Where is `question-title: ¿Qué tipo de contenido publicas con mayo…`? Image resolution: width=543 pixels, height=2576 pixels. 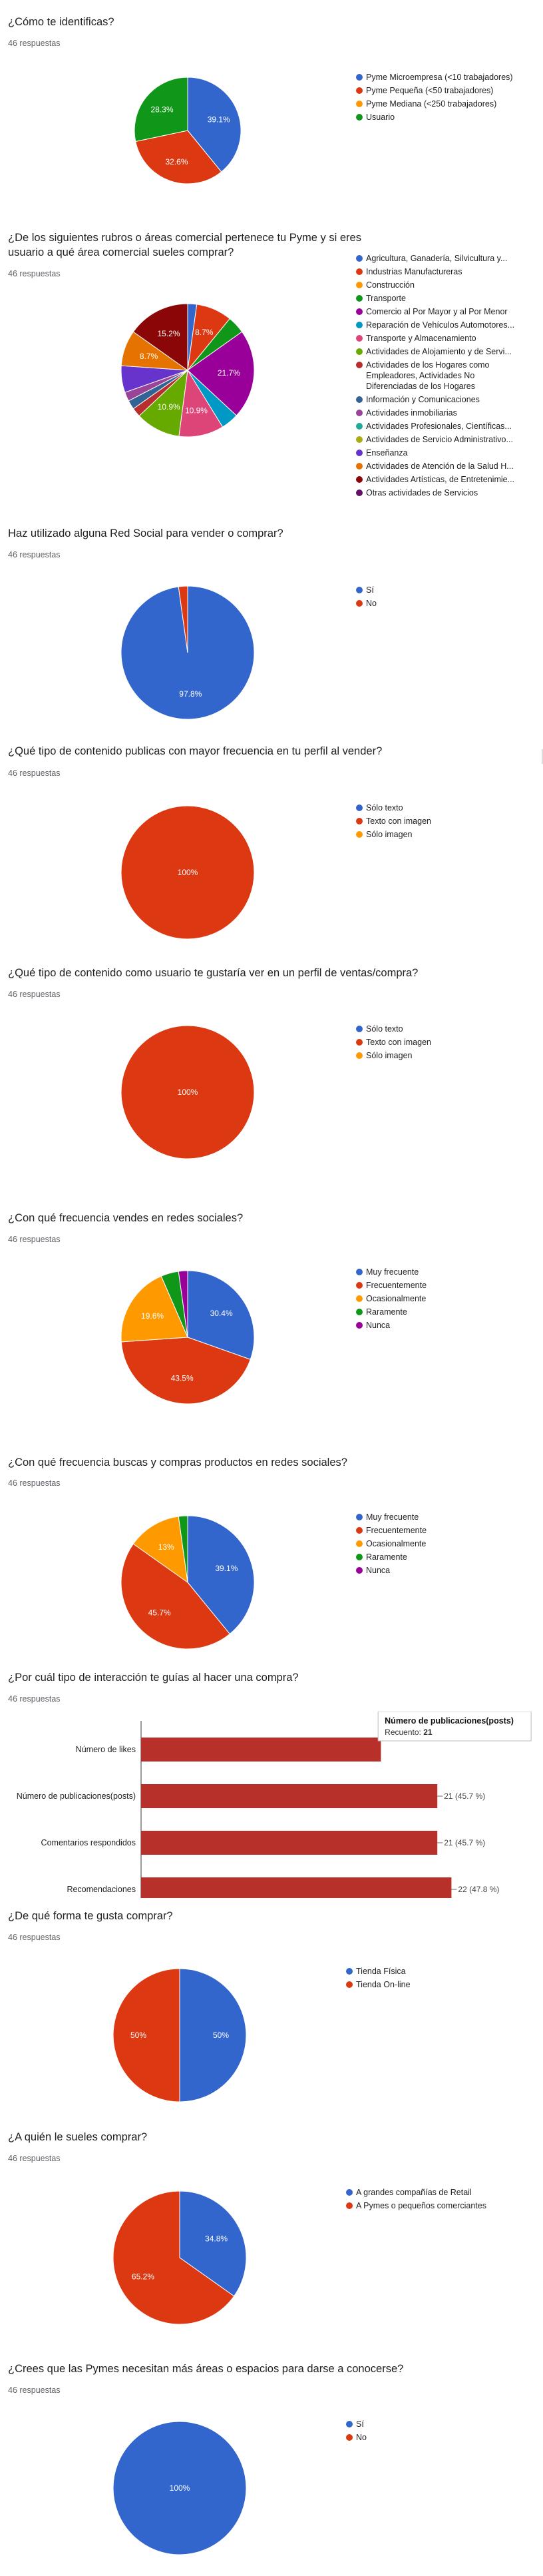 question-title: ¿Qué tipo de contenido publicas con mayo… is located at coordinates (195, 751).